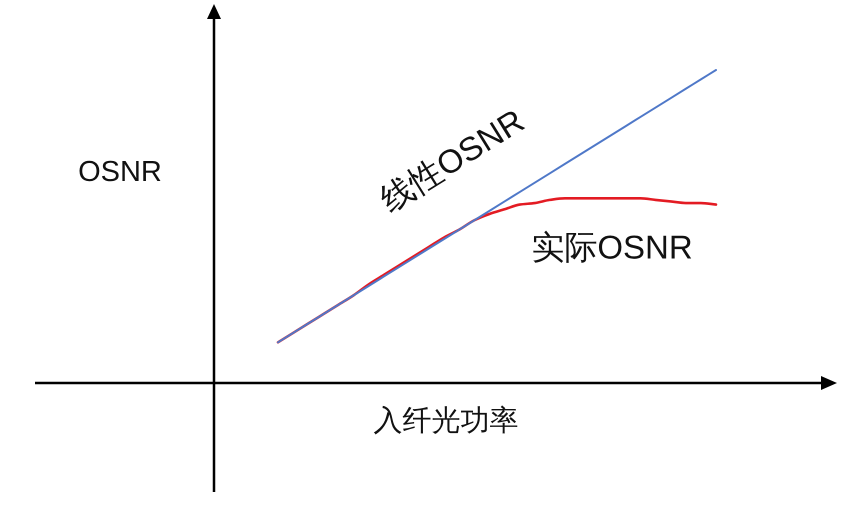 This screenshot has width=850, height=514. I want to click on xlabel: 入纤光功率, so click(446, 421).